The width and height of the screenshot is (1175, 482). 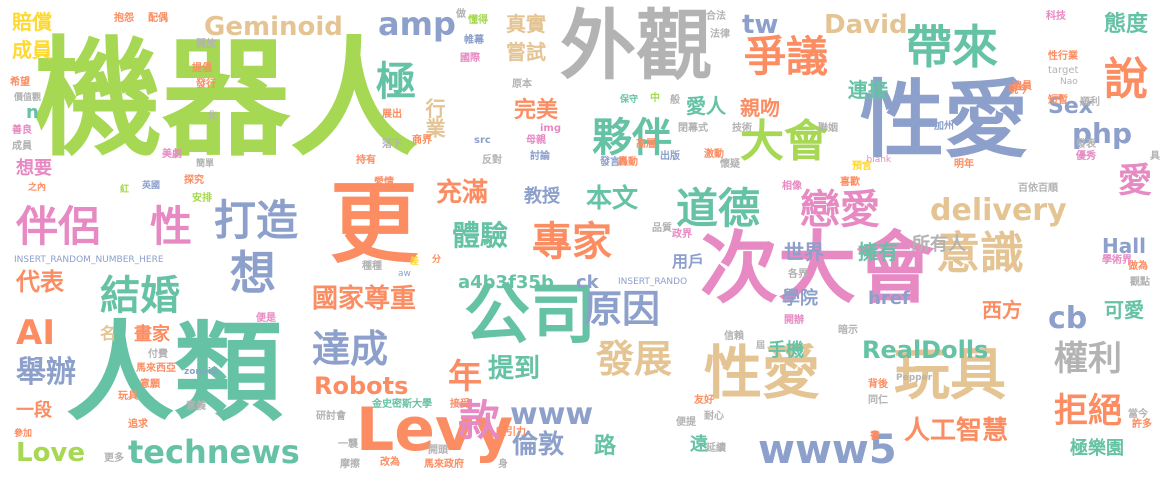 What do you see at coordinates (1069, 82) in the screenshot?
I see `word: Nao` at bounding box center [1069, 82].